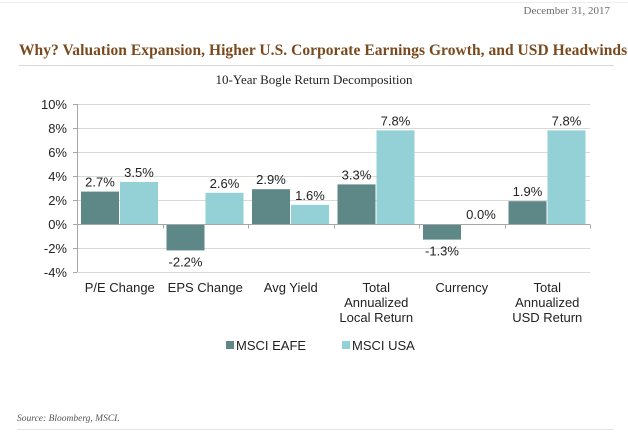 The image size is (628, 434). I want to click on x-axis, so click(334, 226).